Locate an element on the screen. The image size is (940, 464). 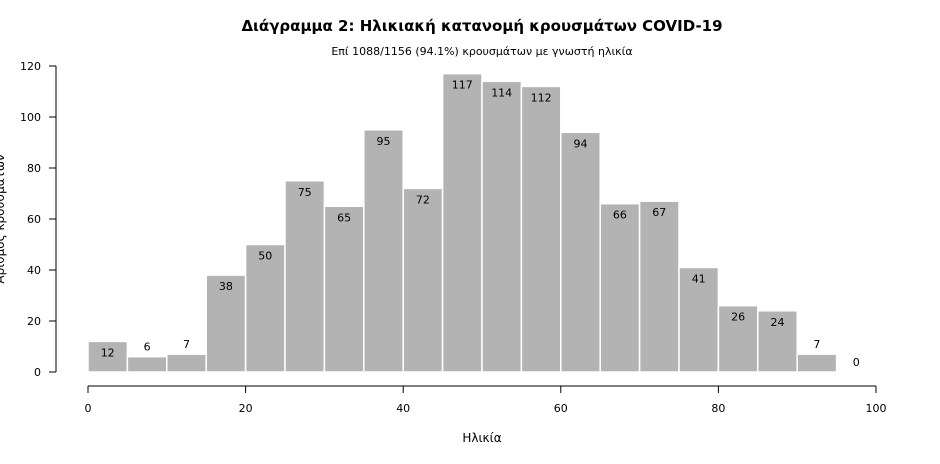
bar-value-label: 12 is located at coordinates (108, 352).